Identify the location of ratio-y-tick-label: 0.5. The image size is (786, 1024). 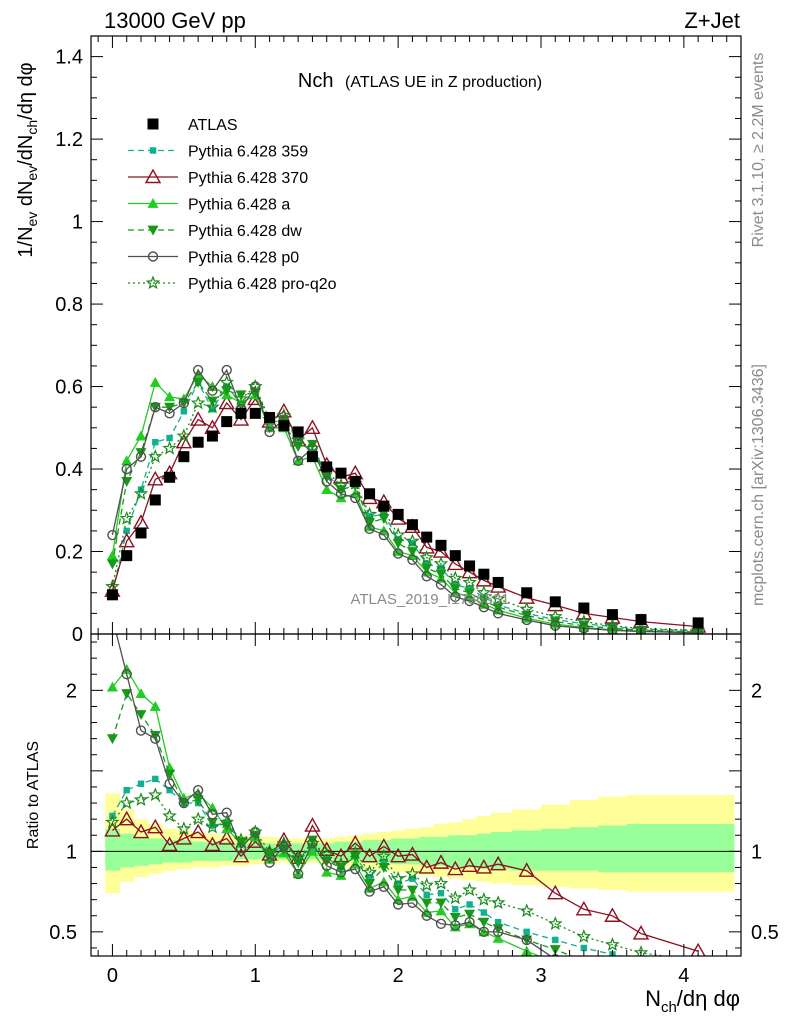
(63, 933).